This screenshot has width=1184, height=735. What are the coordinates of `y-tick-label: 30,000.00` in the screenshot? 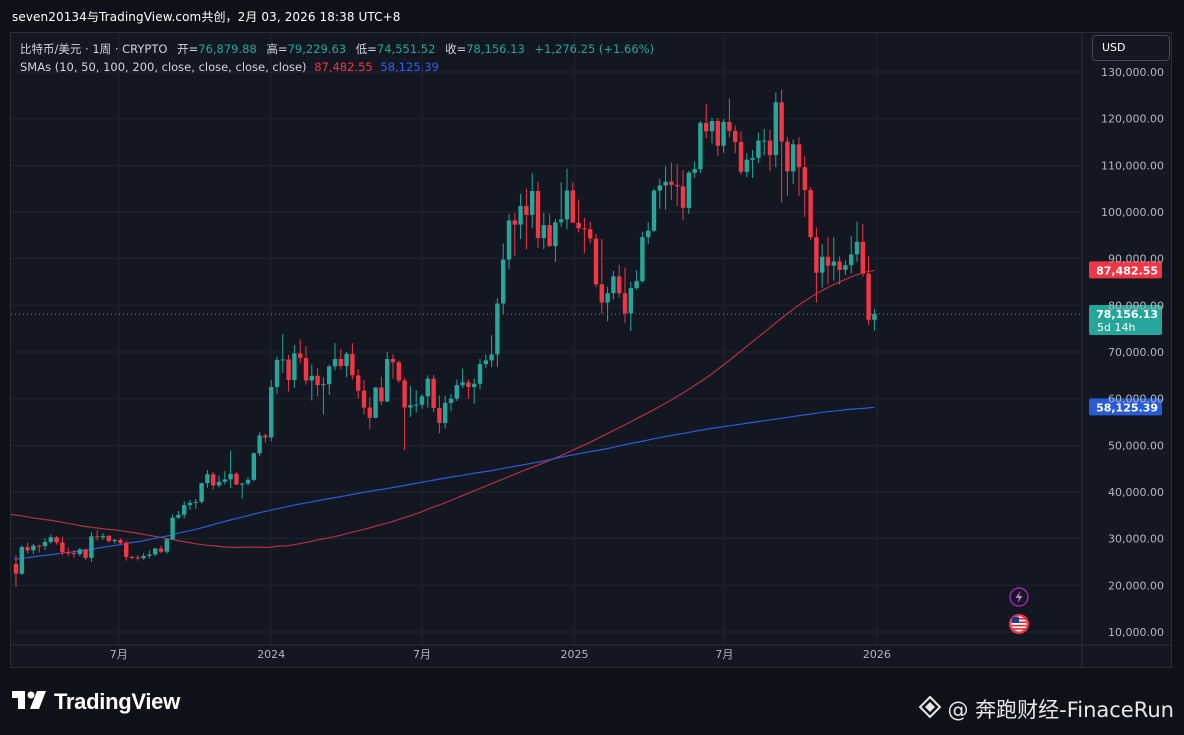 It's located at (1136, 539).